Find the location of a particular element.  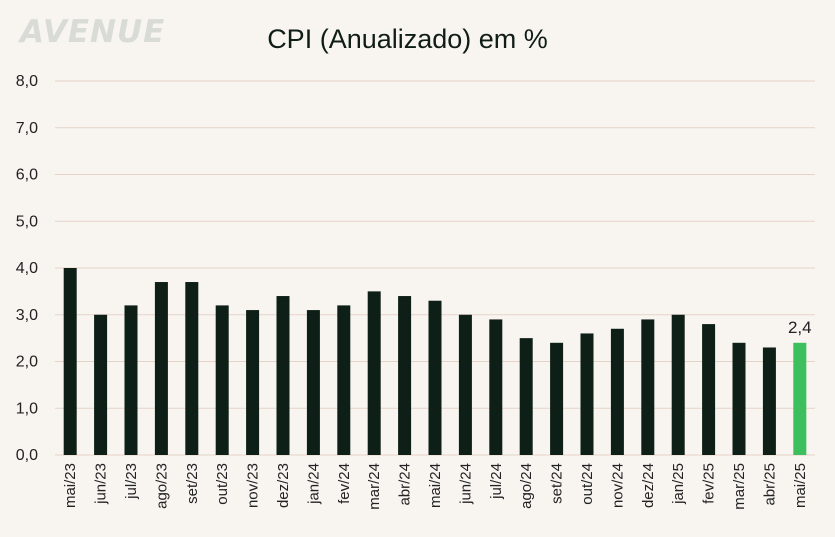

x-tick-label: dez/24 is located at coordinates (648, 485).